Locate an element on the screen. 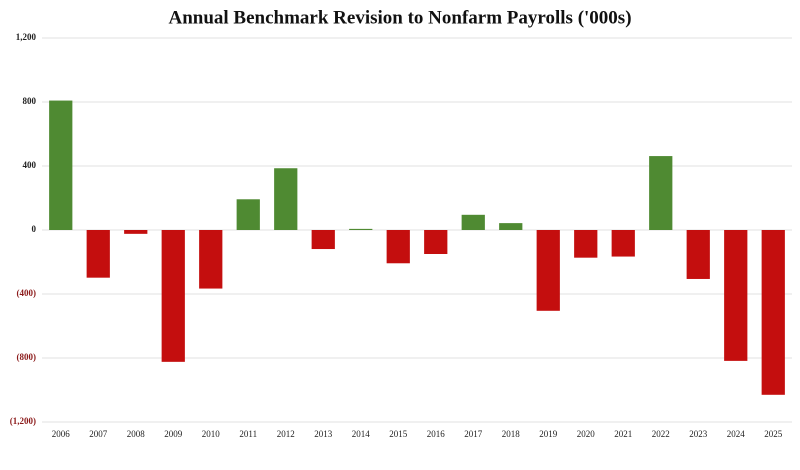 Image resolution: width=800 pixels, height=470 pixels. y-tick-label: 800 is located at coordinates (30, 101).